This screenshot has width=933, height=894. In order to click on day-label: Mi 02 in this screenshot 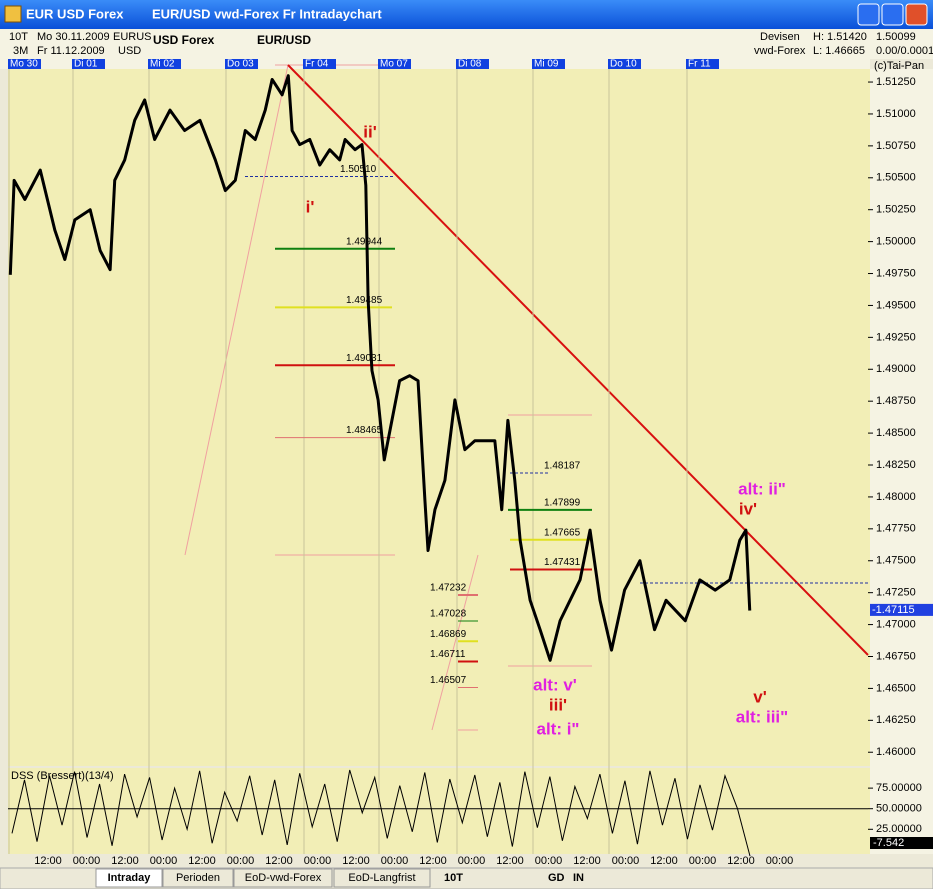, I will do `click(162, 64)`.